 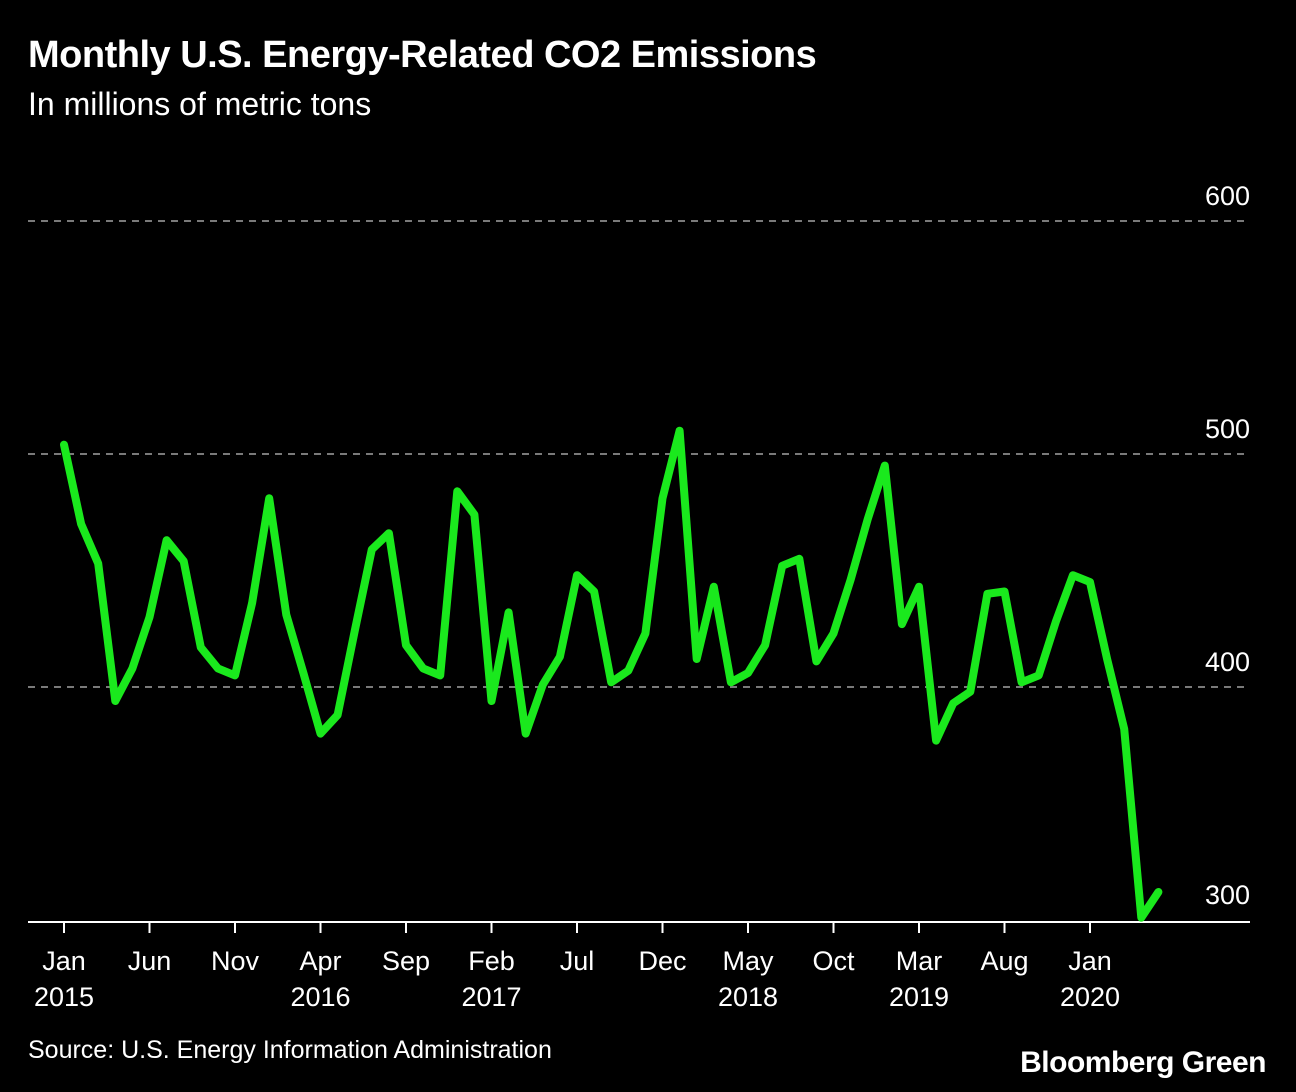 I want to click on x-tick-label-month: Dec, so click(x=662, y=961).